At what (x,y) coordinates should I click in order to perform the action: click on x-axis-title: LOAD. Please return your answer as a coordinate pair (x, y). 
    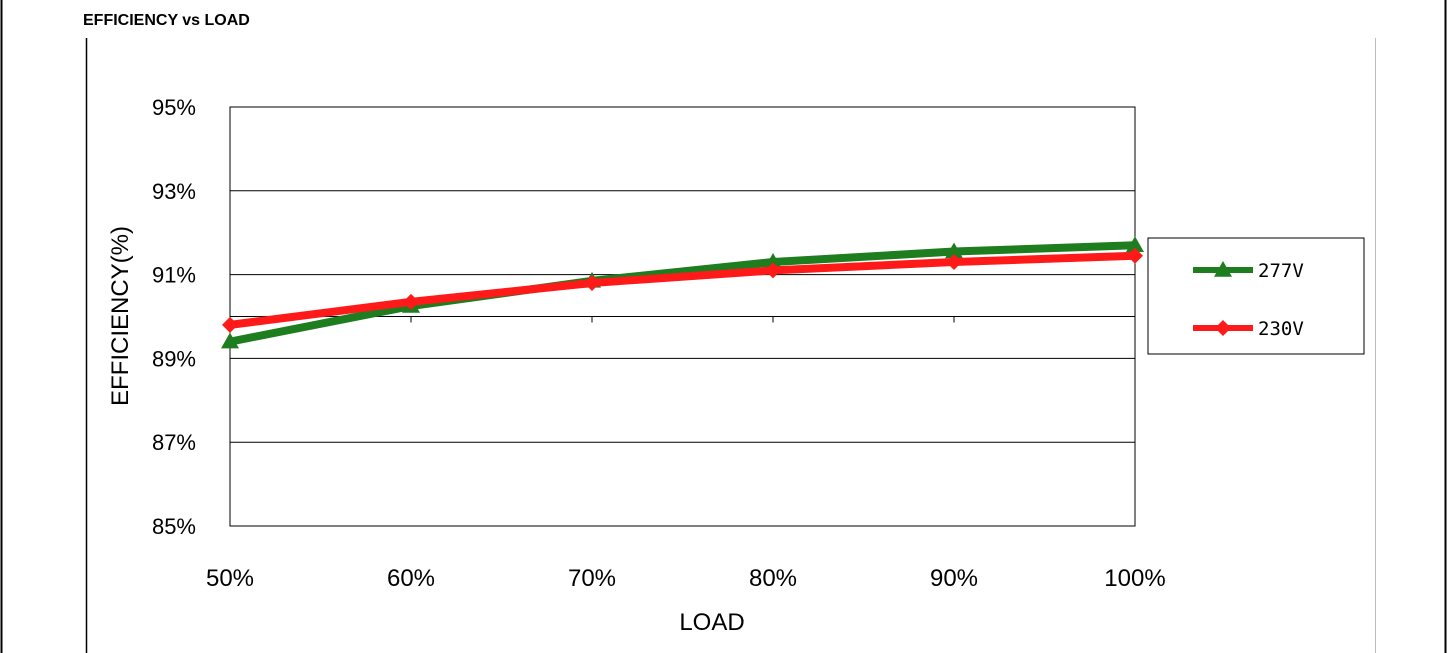
    Looking at the image, I should click on (711, 622).